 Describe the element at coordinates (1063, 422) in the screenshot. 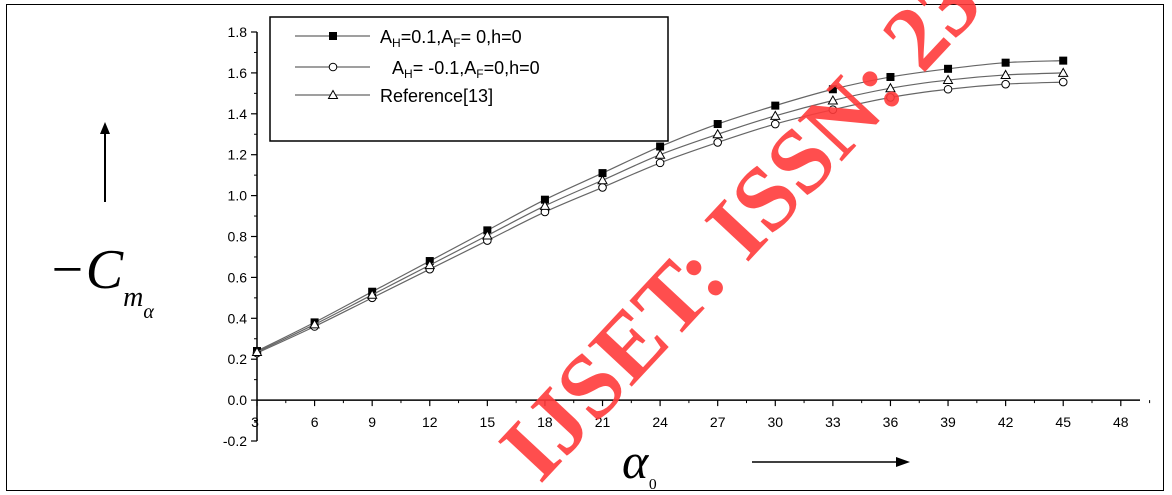

I see `x-tick-label: 45` at that location.